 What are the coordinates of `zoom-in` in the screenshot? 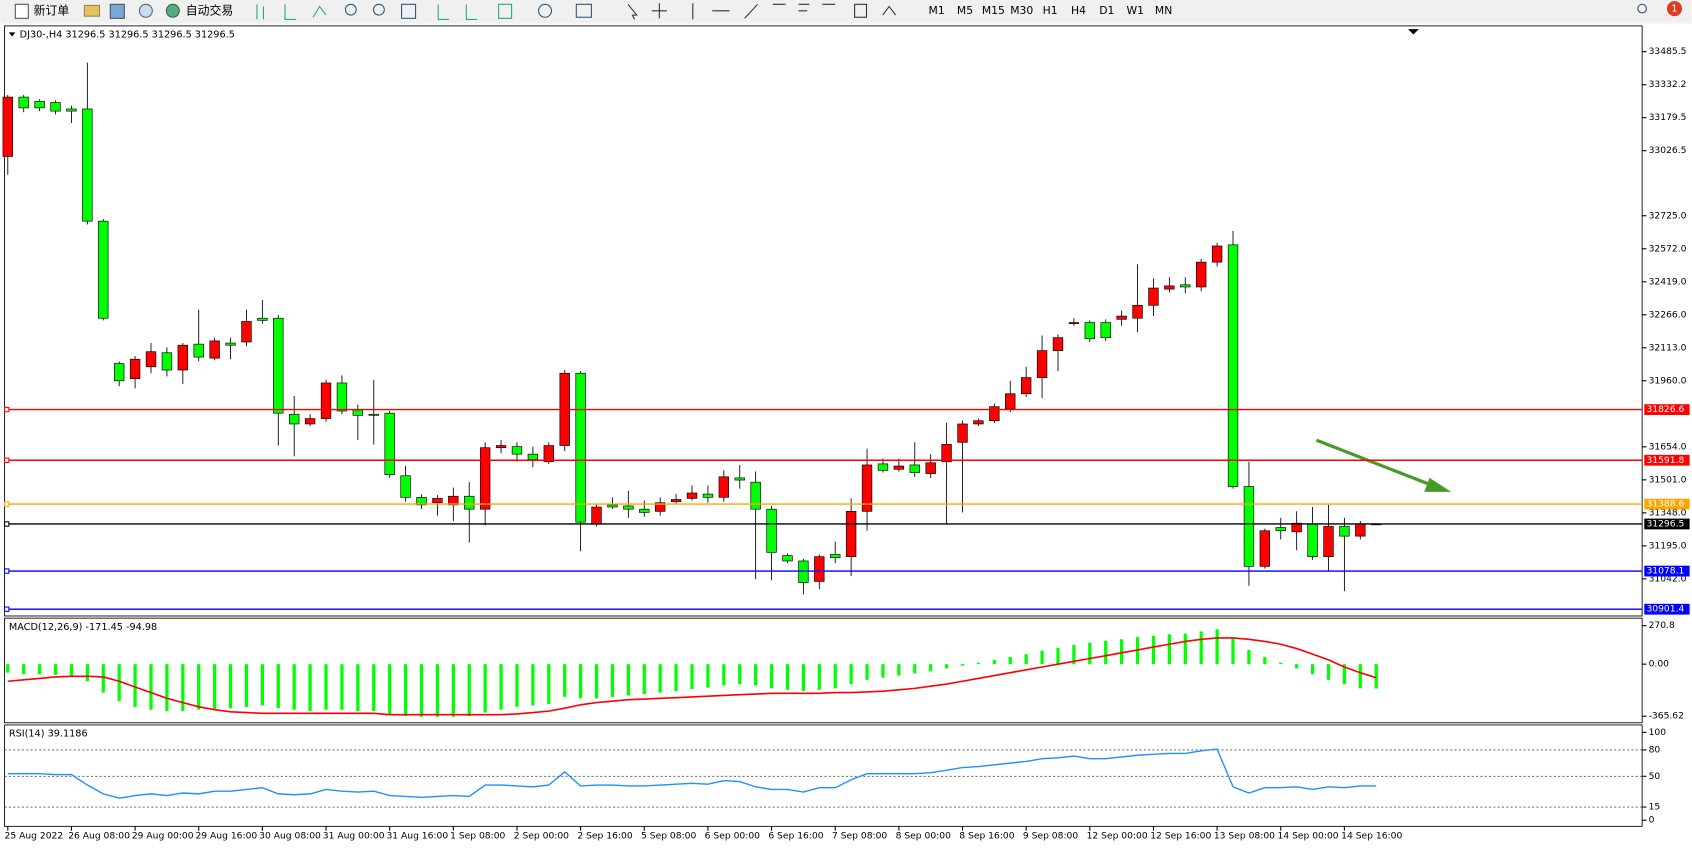 It's located at (350, 9).